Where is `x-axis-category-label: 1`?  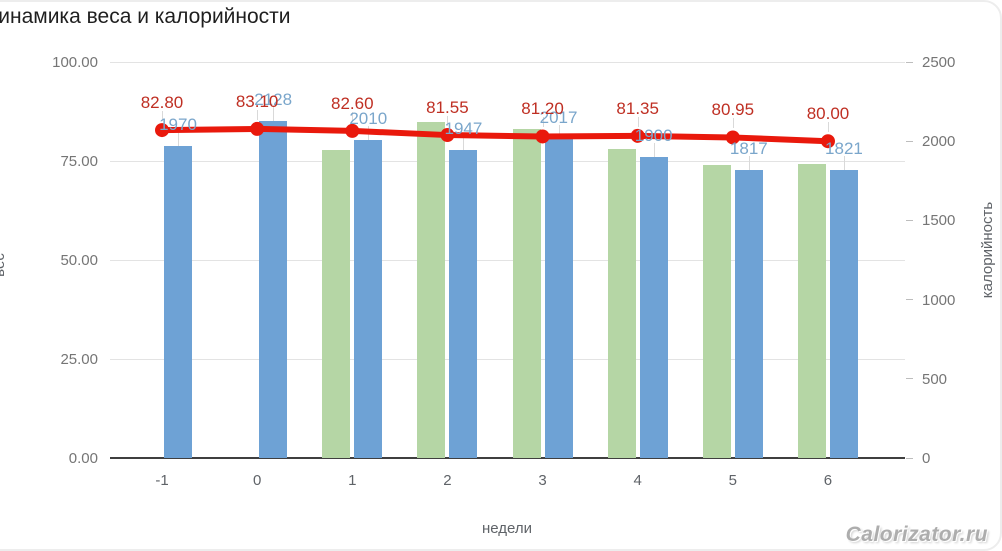 x-axis-category-label: 1 is located at coordinates (352, 480).